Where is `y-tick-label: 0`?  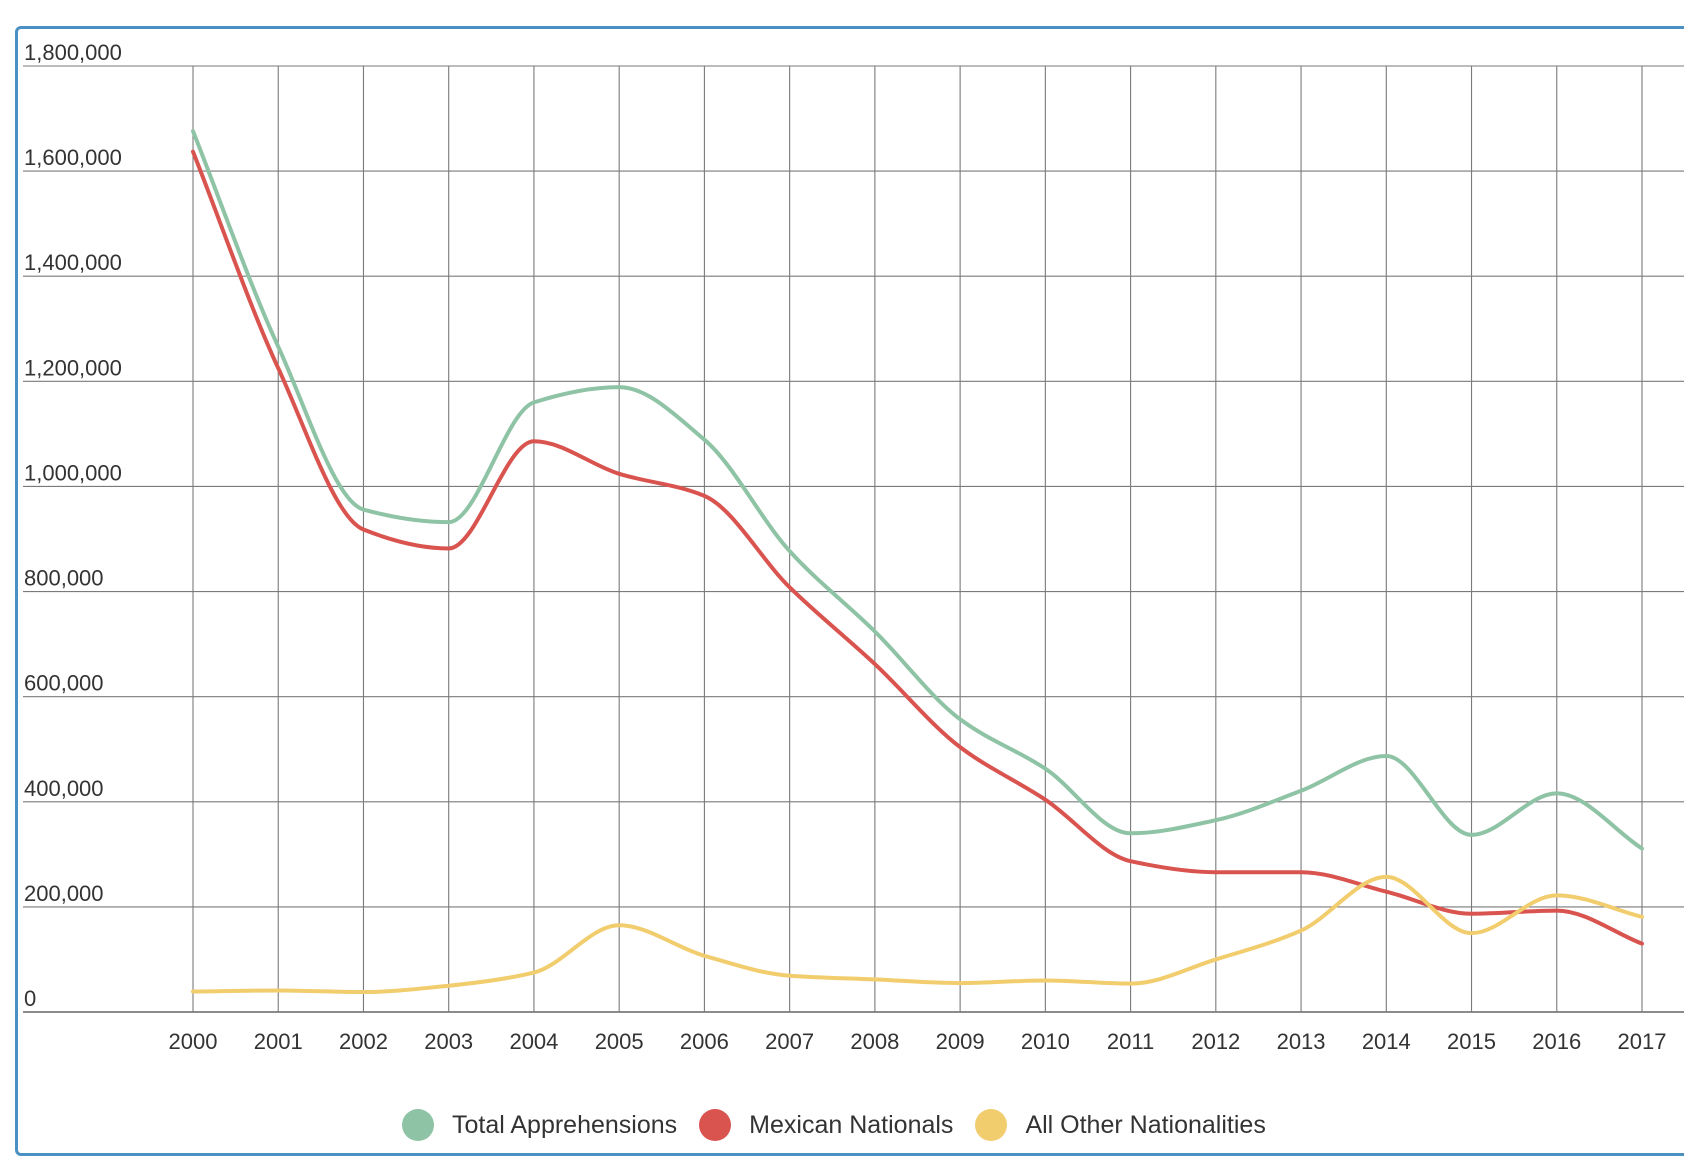
y-tick-label: 0 is located at coordinates (30, 998).